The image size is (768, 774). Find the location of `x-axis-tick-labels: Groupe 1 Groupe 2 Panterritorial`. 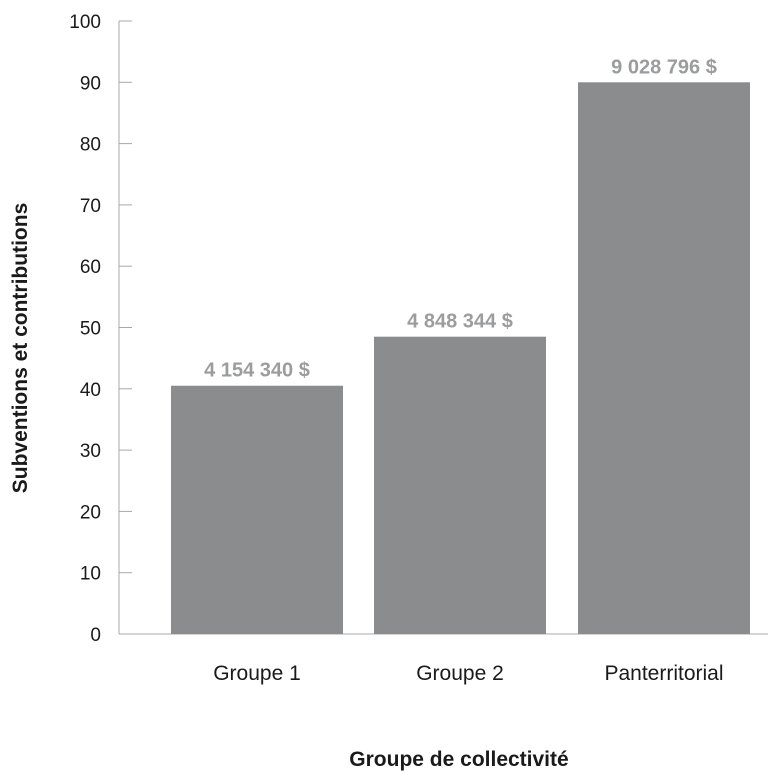

x-axis-tick-labels: Groupe 1 Groupe 2 Panterritorial is located at coordinates (468, 673).